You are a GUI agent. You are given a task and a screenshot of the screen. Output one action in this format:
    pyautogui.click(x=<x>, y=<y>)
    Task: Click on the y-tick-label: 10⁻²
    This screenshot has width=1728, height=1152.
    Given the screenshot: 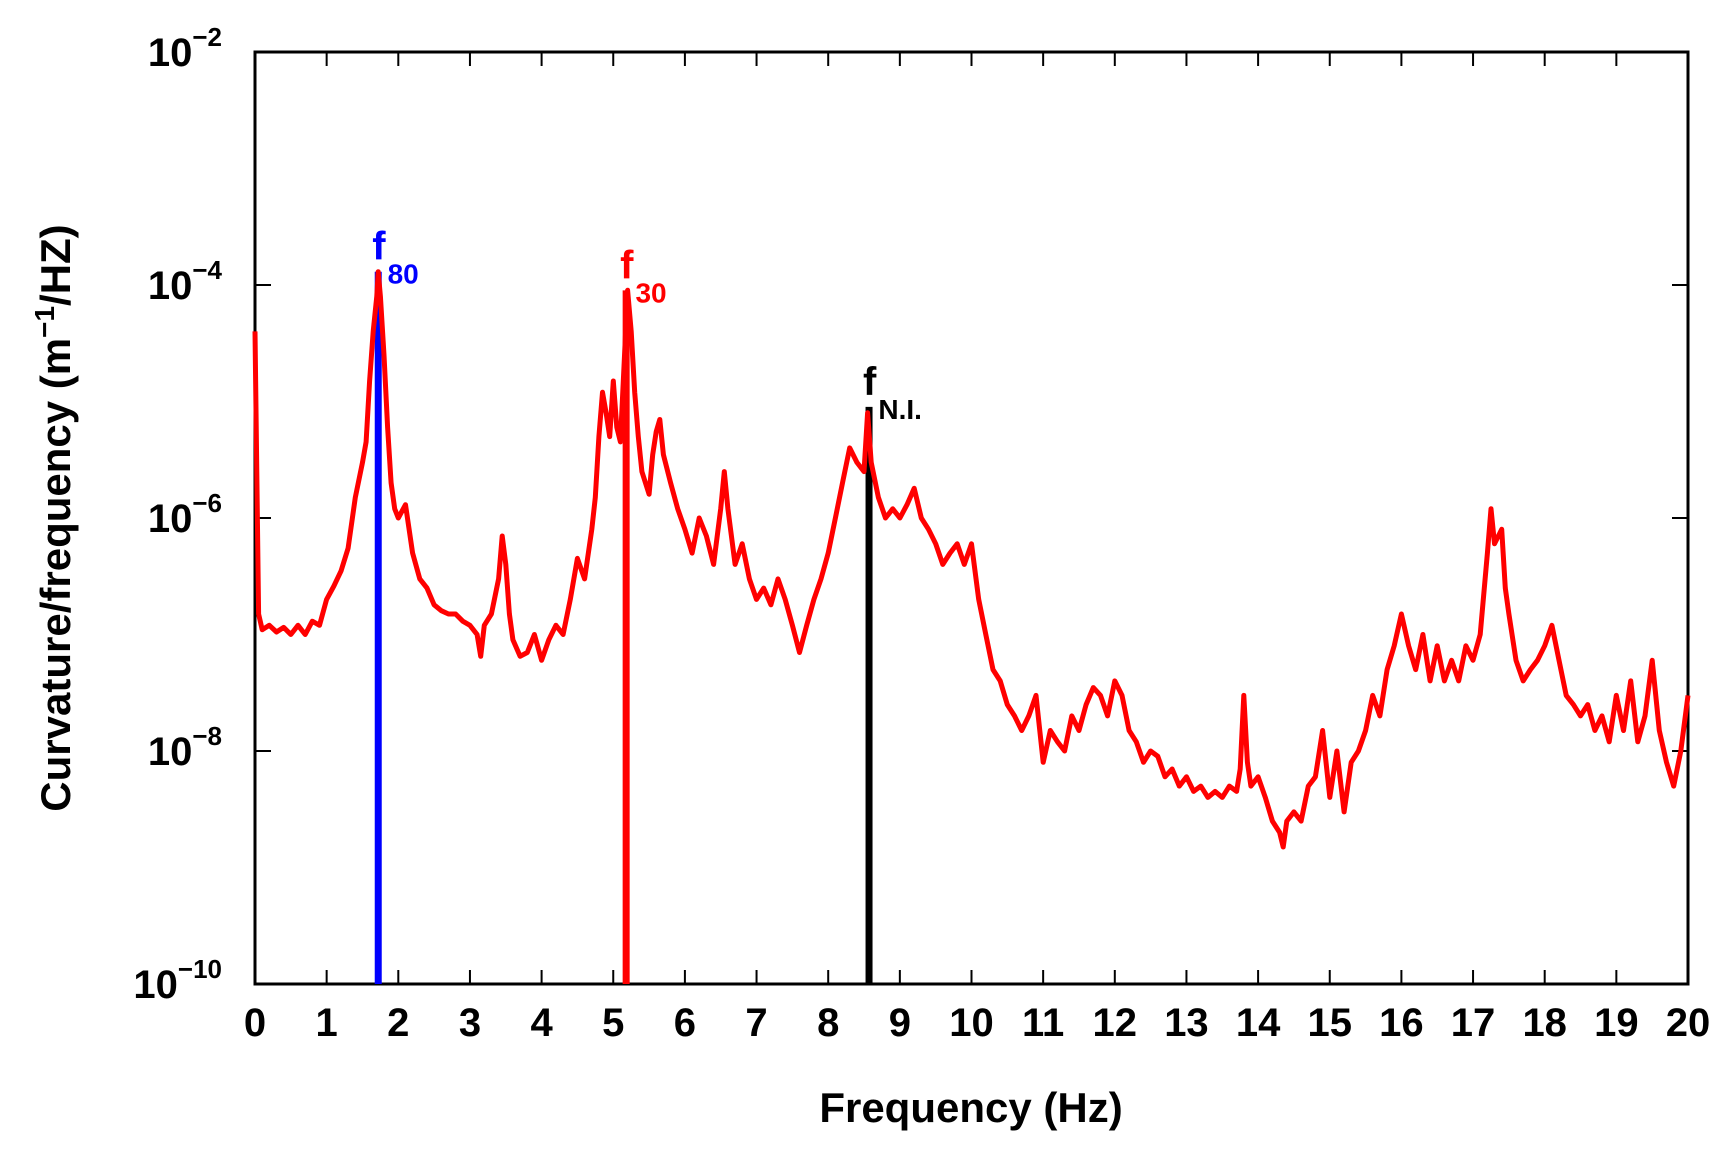 What is the action you would take?
    pyautogui.click(x=185, y=48)
    